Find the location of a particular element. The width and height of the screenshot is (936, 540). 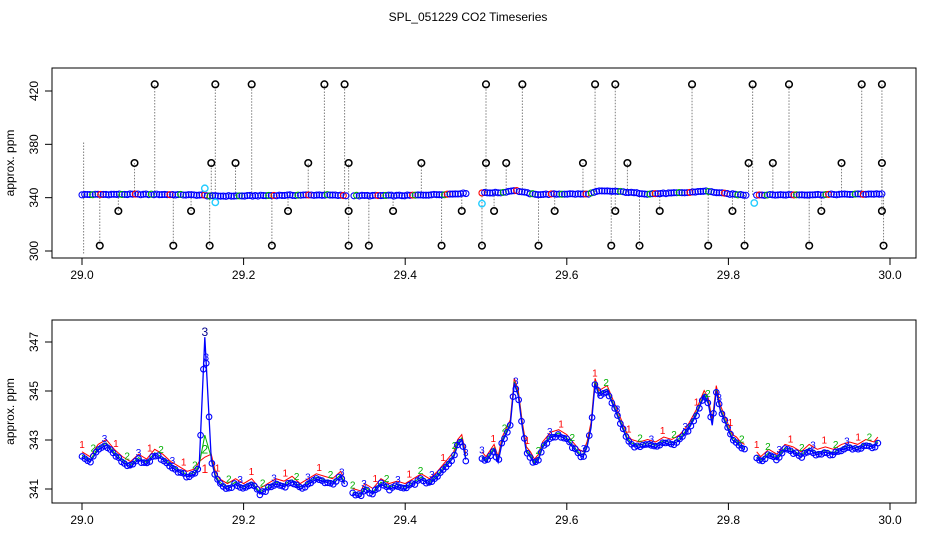

top-x-tick-label: 29.8 is located at coordinates (729, 275).